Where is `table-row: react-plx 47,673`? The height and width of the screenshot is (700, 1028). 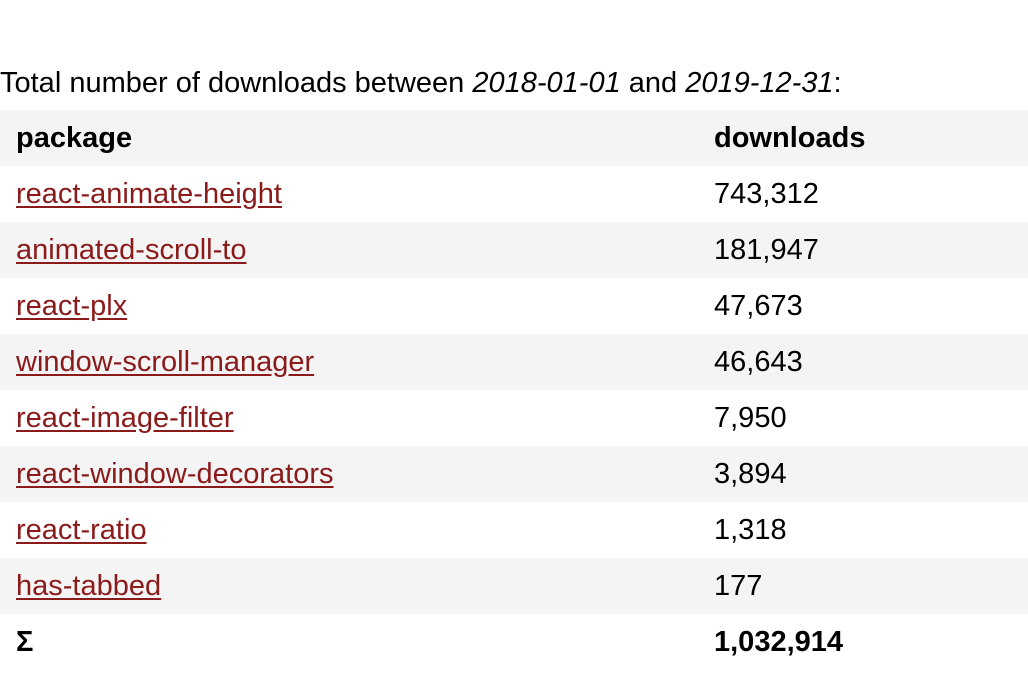 table-row: react-plx 47,673 is located at coordinates (514, 306).